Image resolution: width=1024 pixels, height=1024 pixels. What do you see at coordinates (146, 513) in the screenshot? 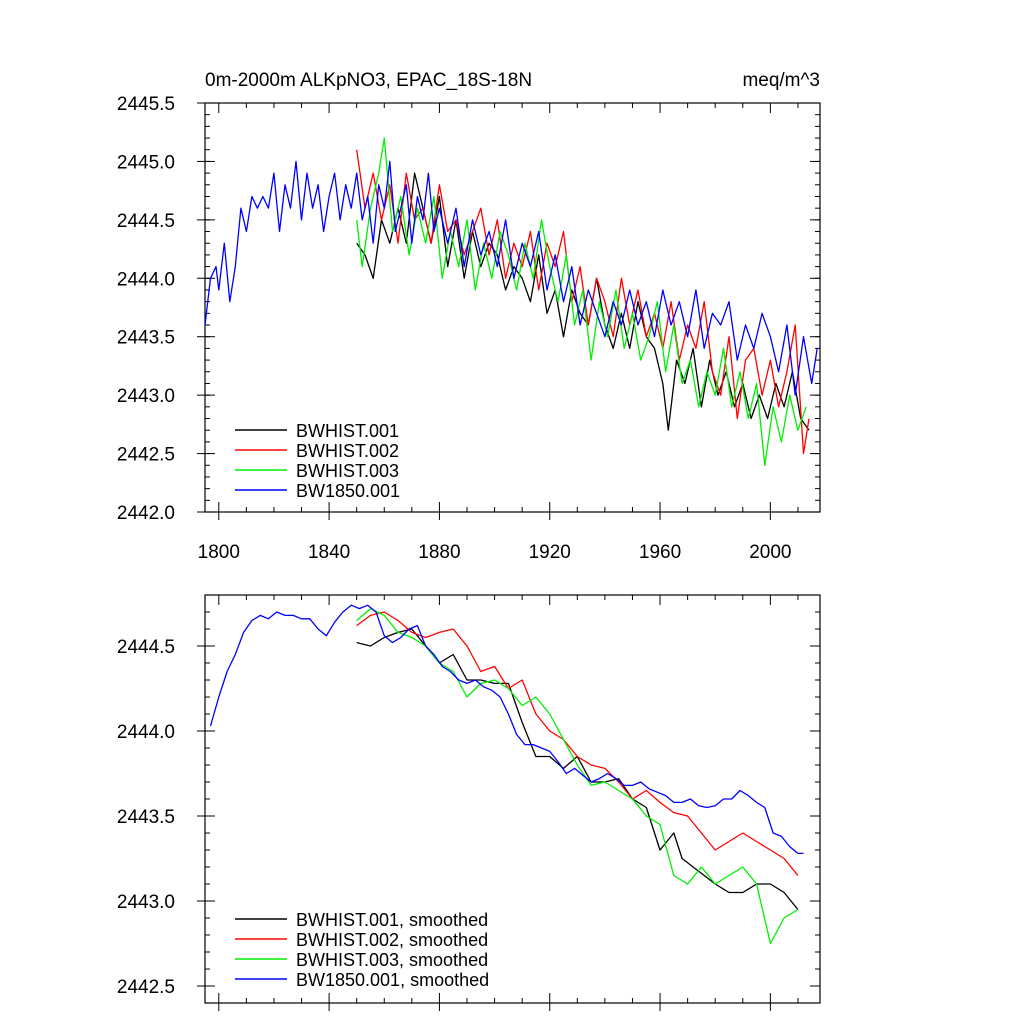
I see `y-tick-label: 2442.0` at bounding box center [146, 513].